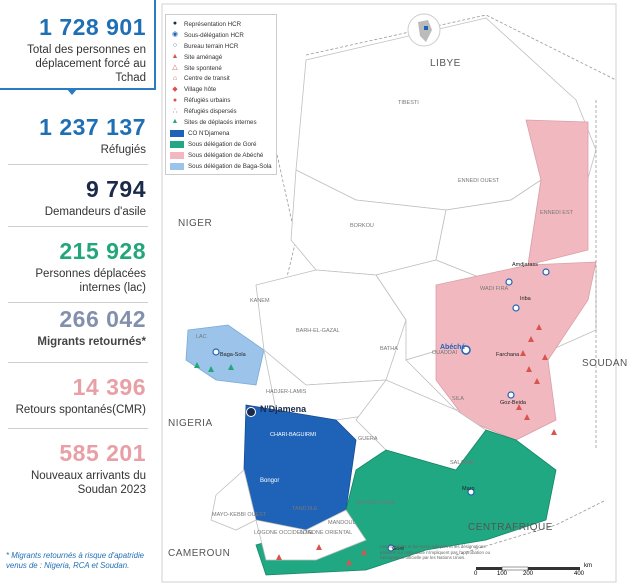 The height and width of the screenshot is (585, 640). Describe the element at coordinates (398, 549) in the screenshot. I see `city-label: Goré` at that location.